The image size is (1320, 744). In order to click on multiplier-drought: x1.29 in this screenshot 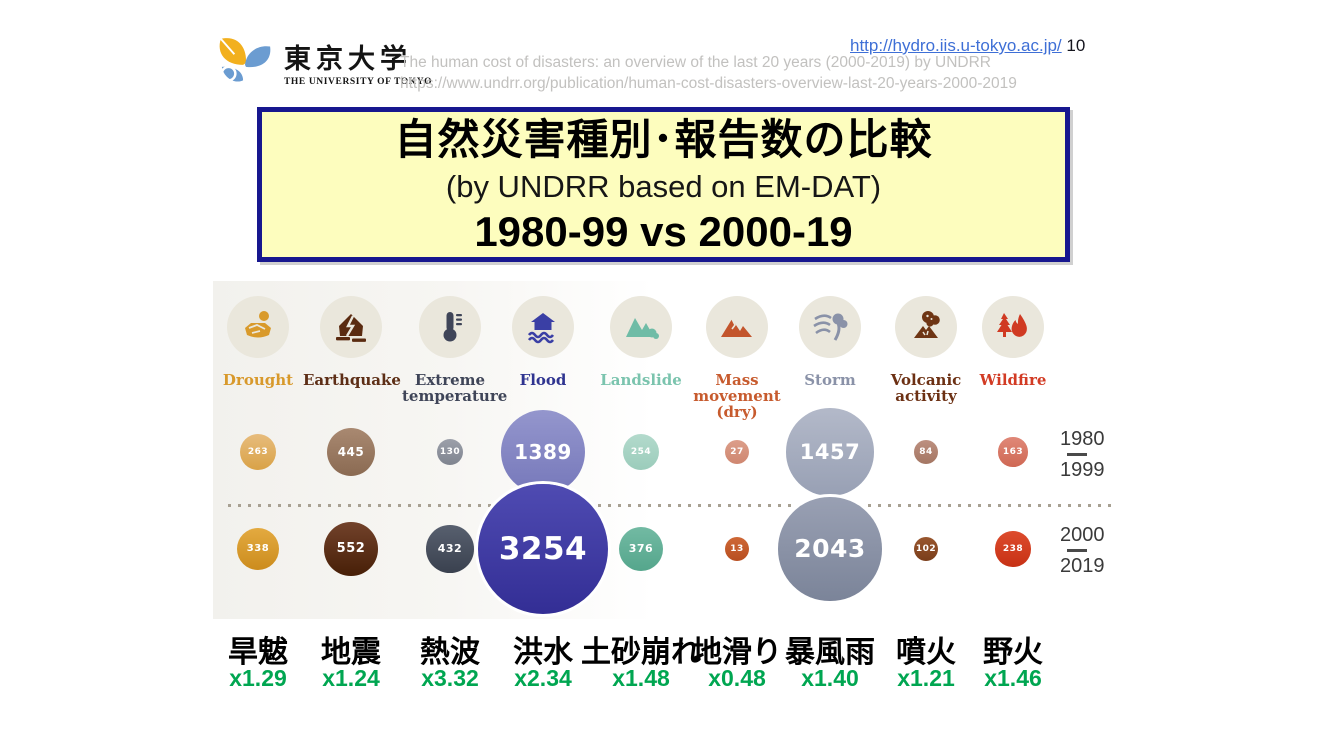, I will do `click(258, 678)`.